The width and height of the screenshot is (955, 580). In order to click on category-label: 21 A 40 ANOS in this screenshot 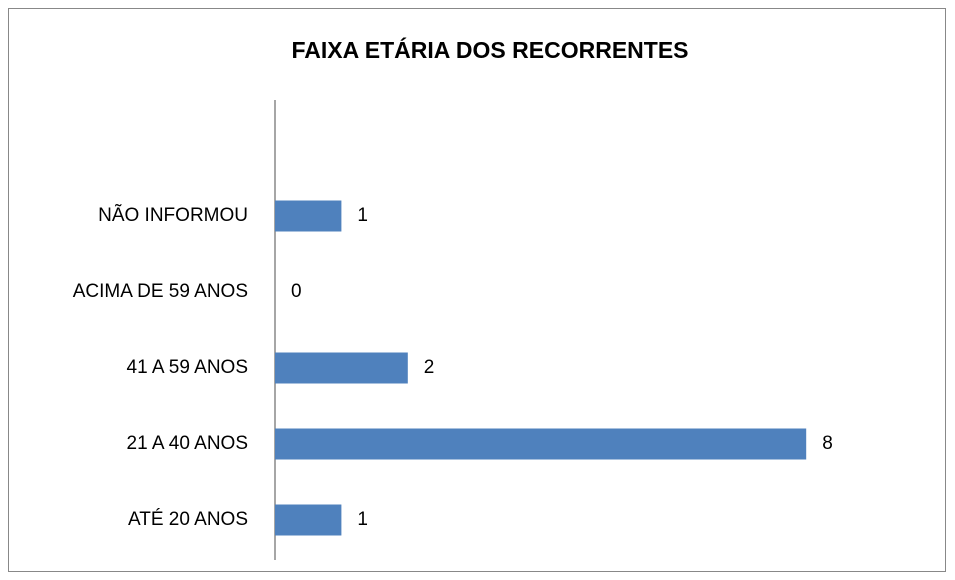, I will do `click(187, 443)`.